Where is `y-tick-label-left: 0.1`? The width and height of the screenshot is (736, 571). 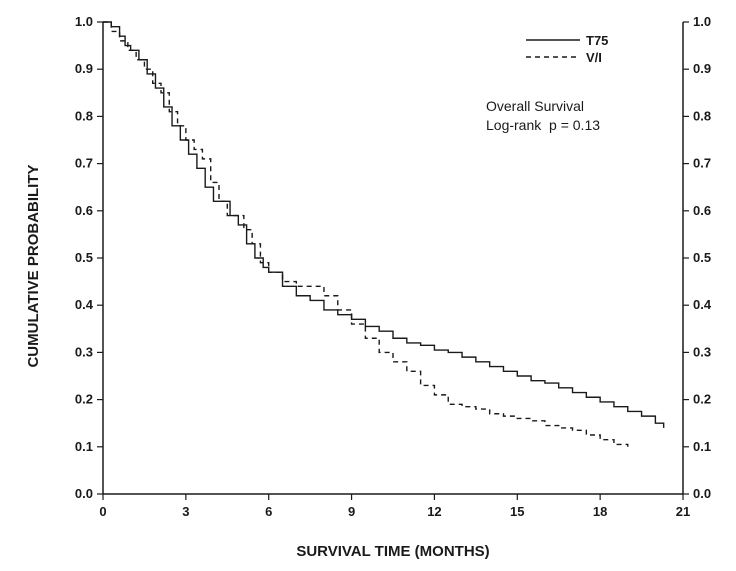
y-tick-label-left: 0.1 is located at coordinates (84, 446).